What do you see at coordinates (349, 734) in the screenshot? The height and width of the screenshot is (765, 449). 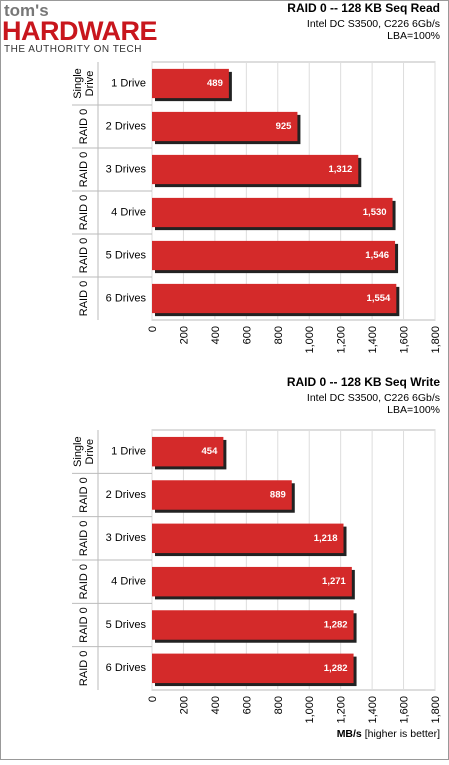 I see `x-axis-unit: MB/s` at bounding box center [349, 734].